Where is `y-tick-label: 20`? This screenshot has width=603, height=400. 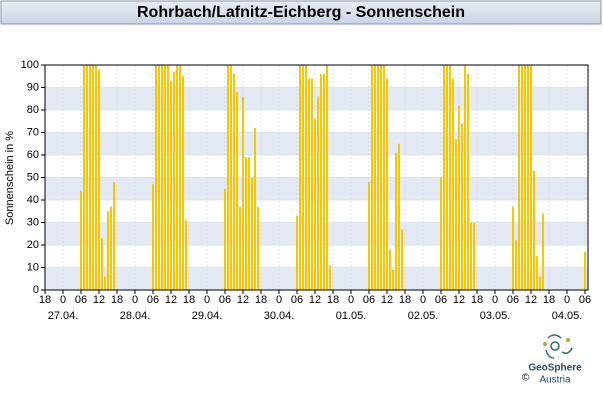 y-tick-label: 20 is located at coordinates (33, 245).